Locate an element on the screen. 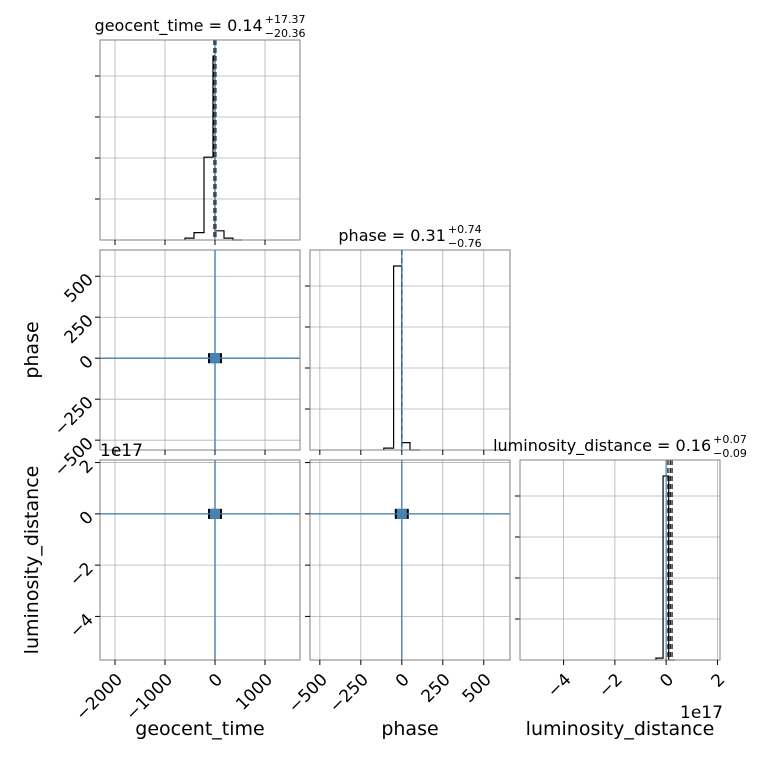 This screenshot has height=760, width=760. x-tick-label: 2 is located at coordinates (719, 681).